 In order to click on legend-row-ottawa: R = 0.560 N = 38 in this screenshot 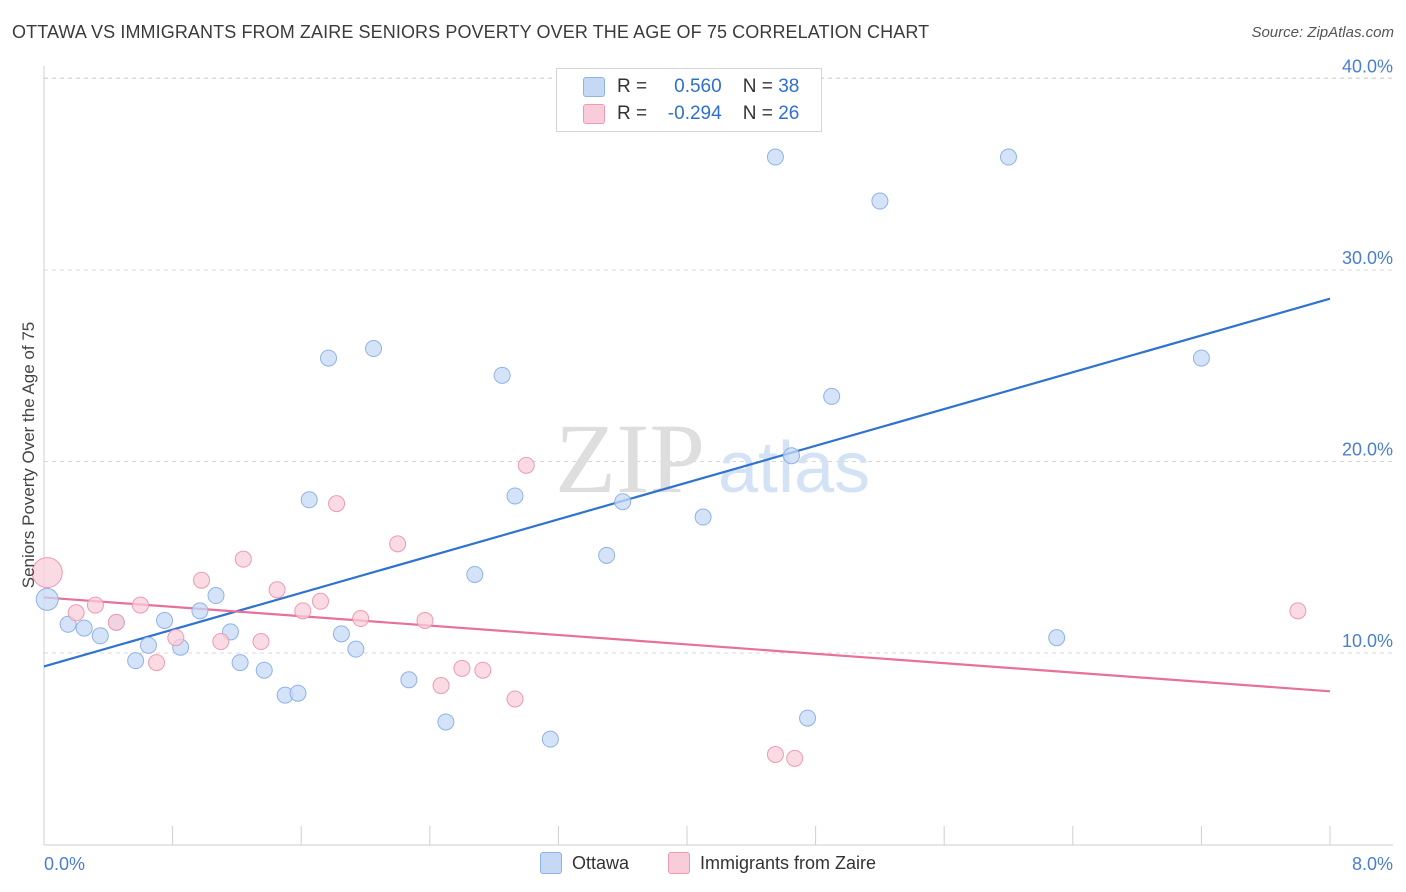, I will do `click(691, 87)`.